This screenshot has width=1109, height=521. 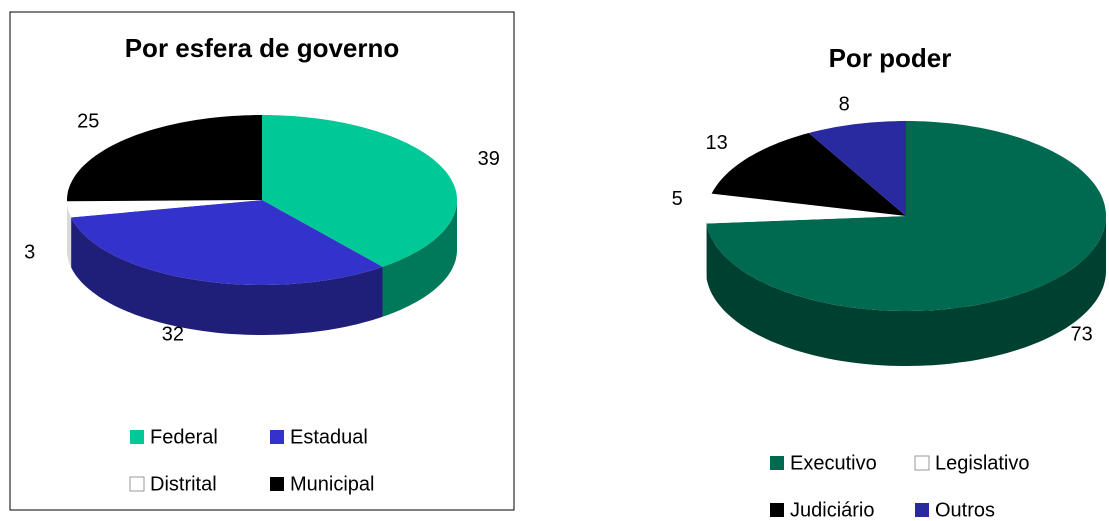 I want to click on legend-label: Outros, so click(x=965, y=510).